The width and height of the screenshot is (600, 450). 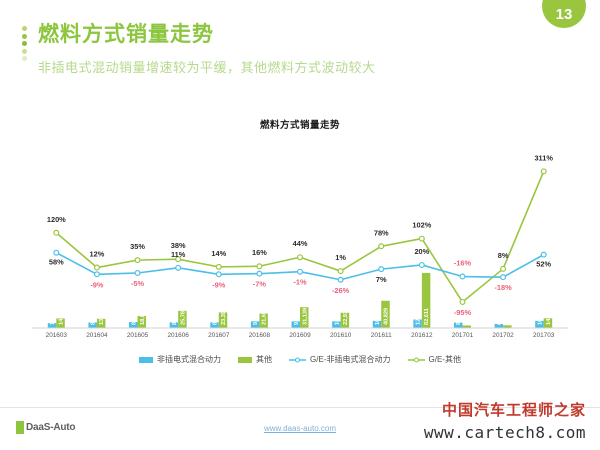 I want to click on line-blue-value-label: -18%, so click(x=503, y=287).